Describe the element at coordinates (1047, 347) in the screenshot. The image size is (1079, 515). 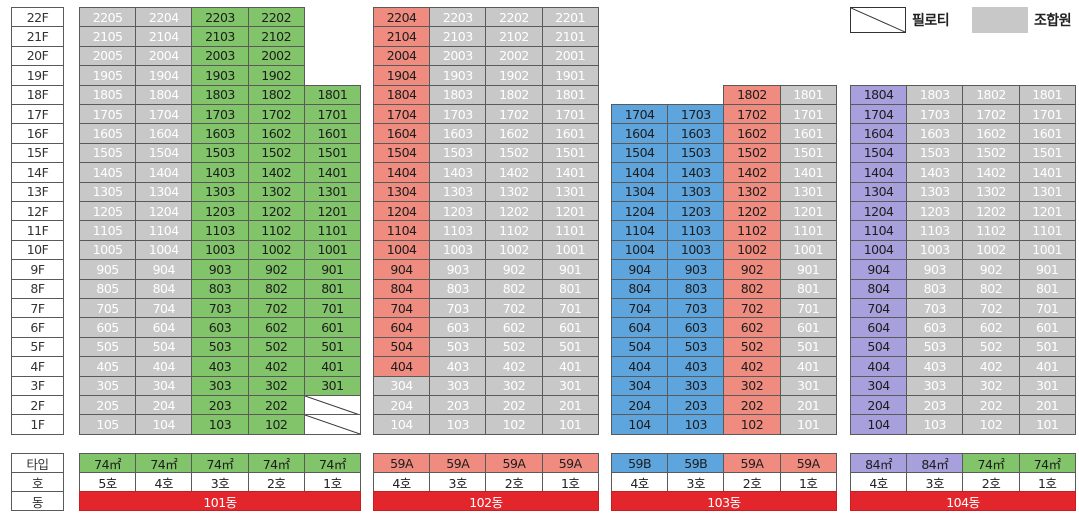
I see `unit-cell: 501` at that location.